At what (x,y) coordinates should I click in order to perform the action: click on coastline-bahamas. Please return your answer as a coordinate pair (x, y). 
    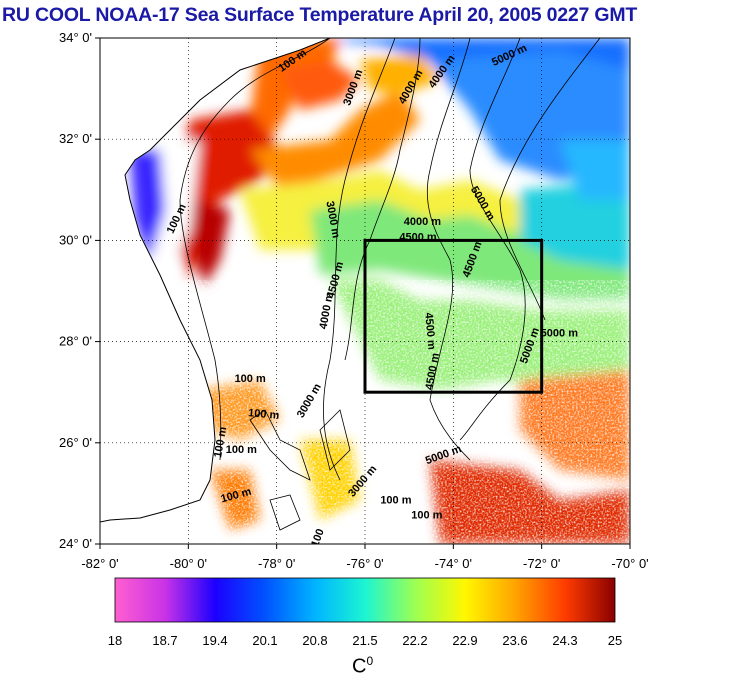
    Looking at the image, I should click on (300, 470).